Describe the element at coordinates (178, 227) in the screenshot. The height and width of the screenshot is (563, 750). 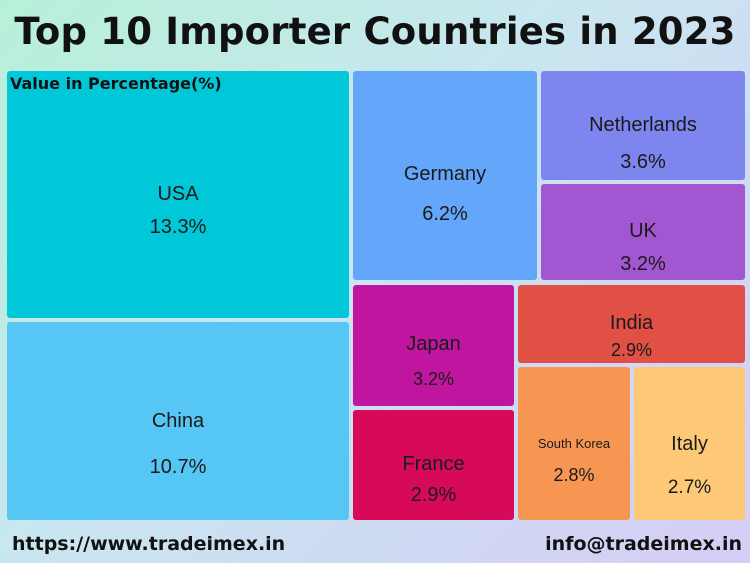
I see `tile-value-usa: 13.3%` at that location.